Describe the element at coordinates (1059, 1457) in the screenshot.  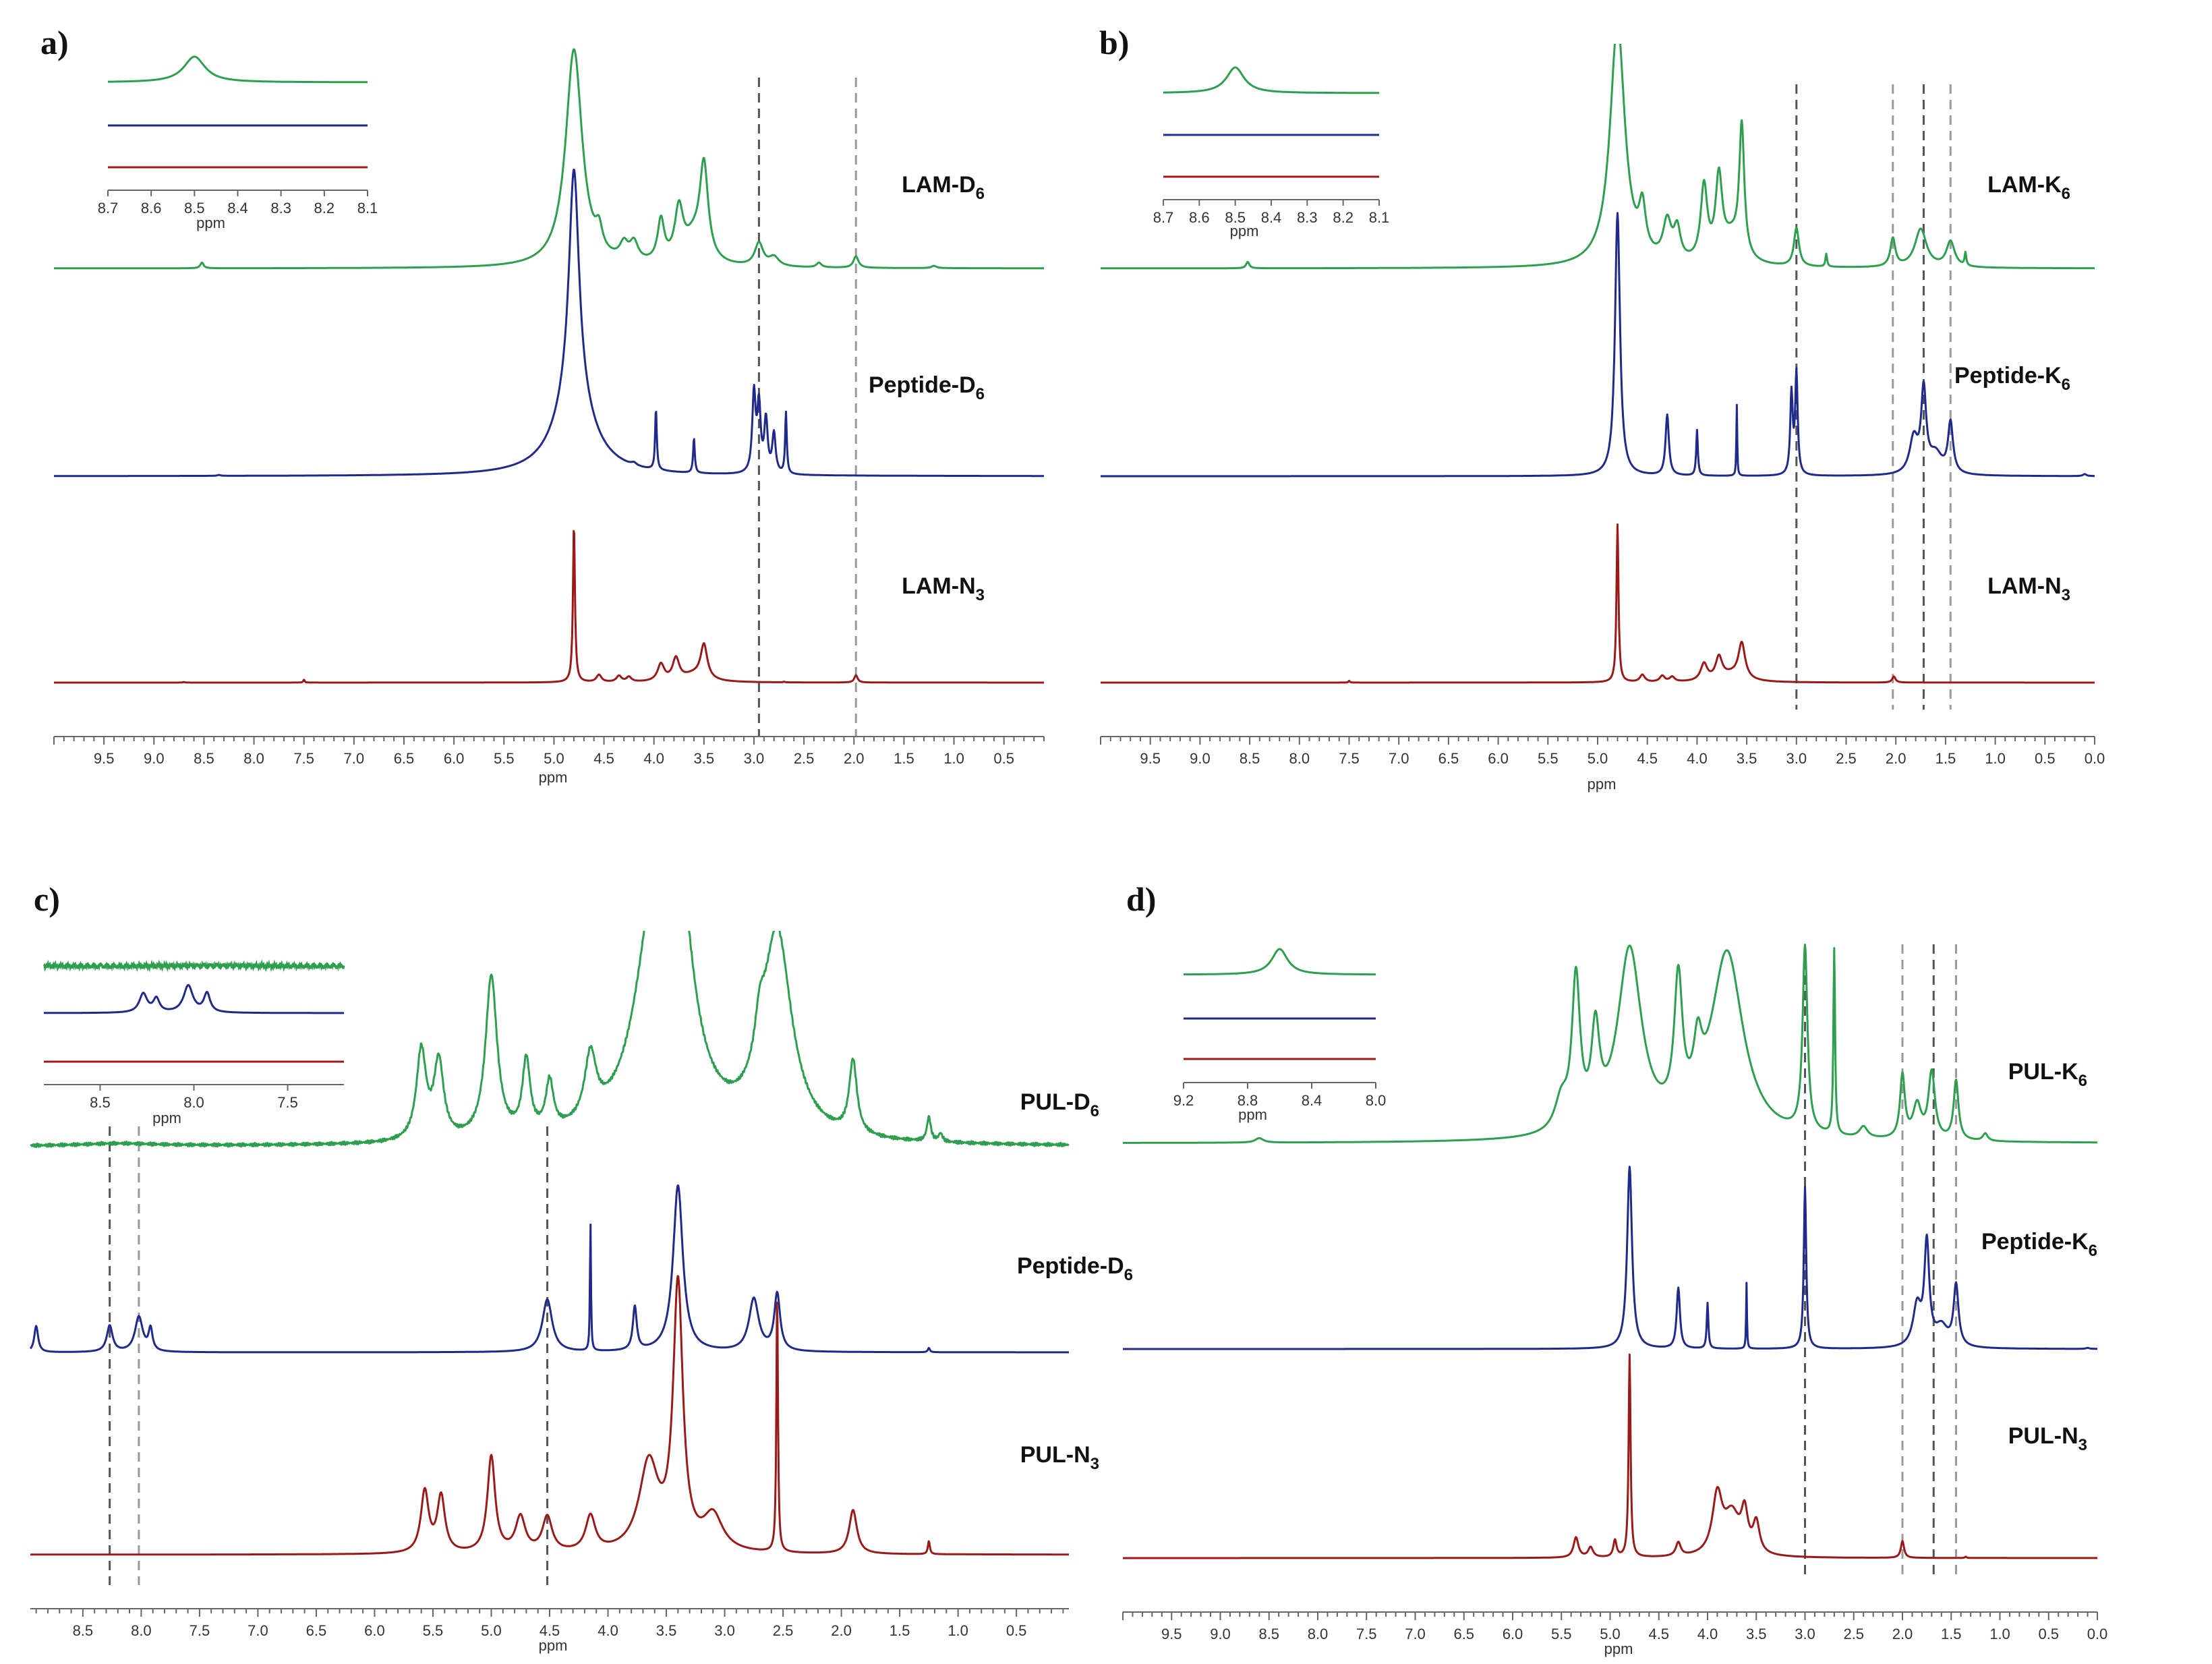
I see `series-label: PUL-N3` at that location.